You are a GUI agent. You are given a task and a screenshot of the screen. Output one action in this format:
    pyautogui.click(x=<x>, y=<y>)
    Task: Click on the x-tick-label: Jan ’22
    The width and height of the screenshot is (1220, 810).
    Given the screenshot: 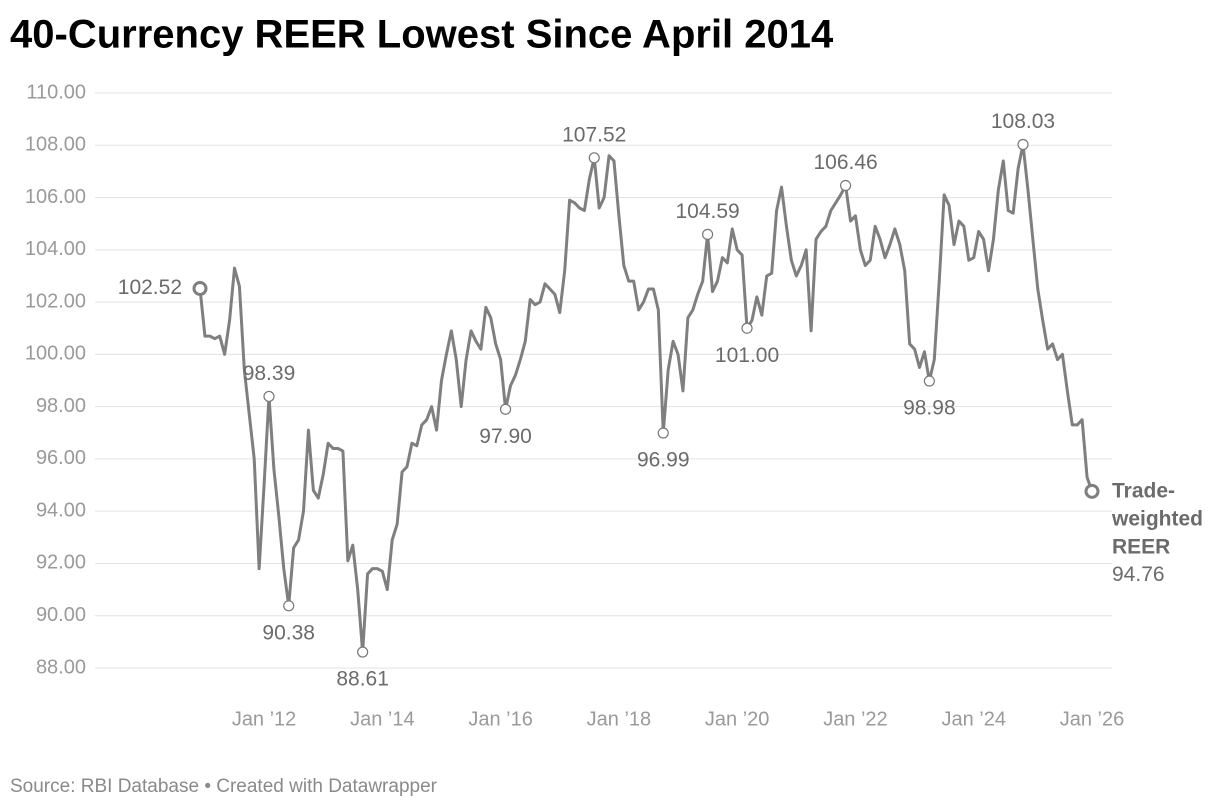 What is the action you would take?
    pyautogui.click(x=855, y=719)
    